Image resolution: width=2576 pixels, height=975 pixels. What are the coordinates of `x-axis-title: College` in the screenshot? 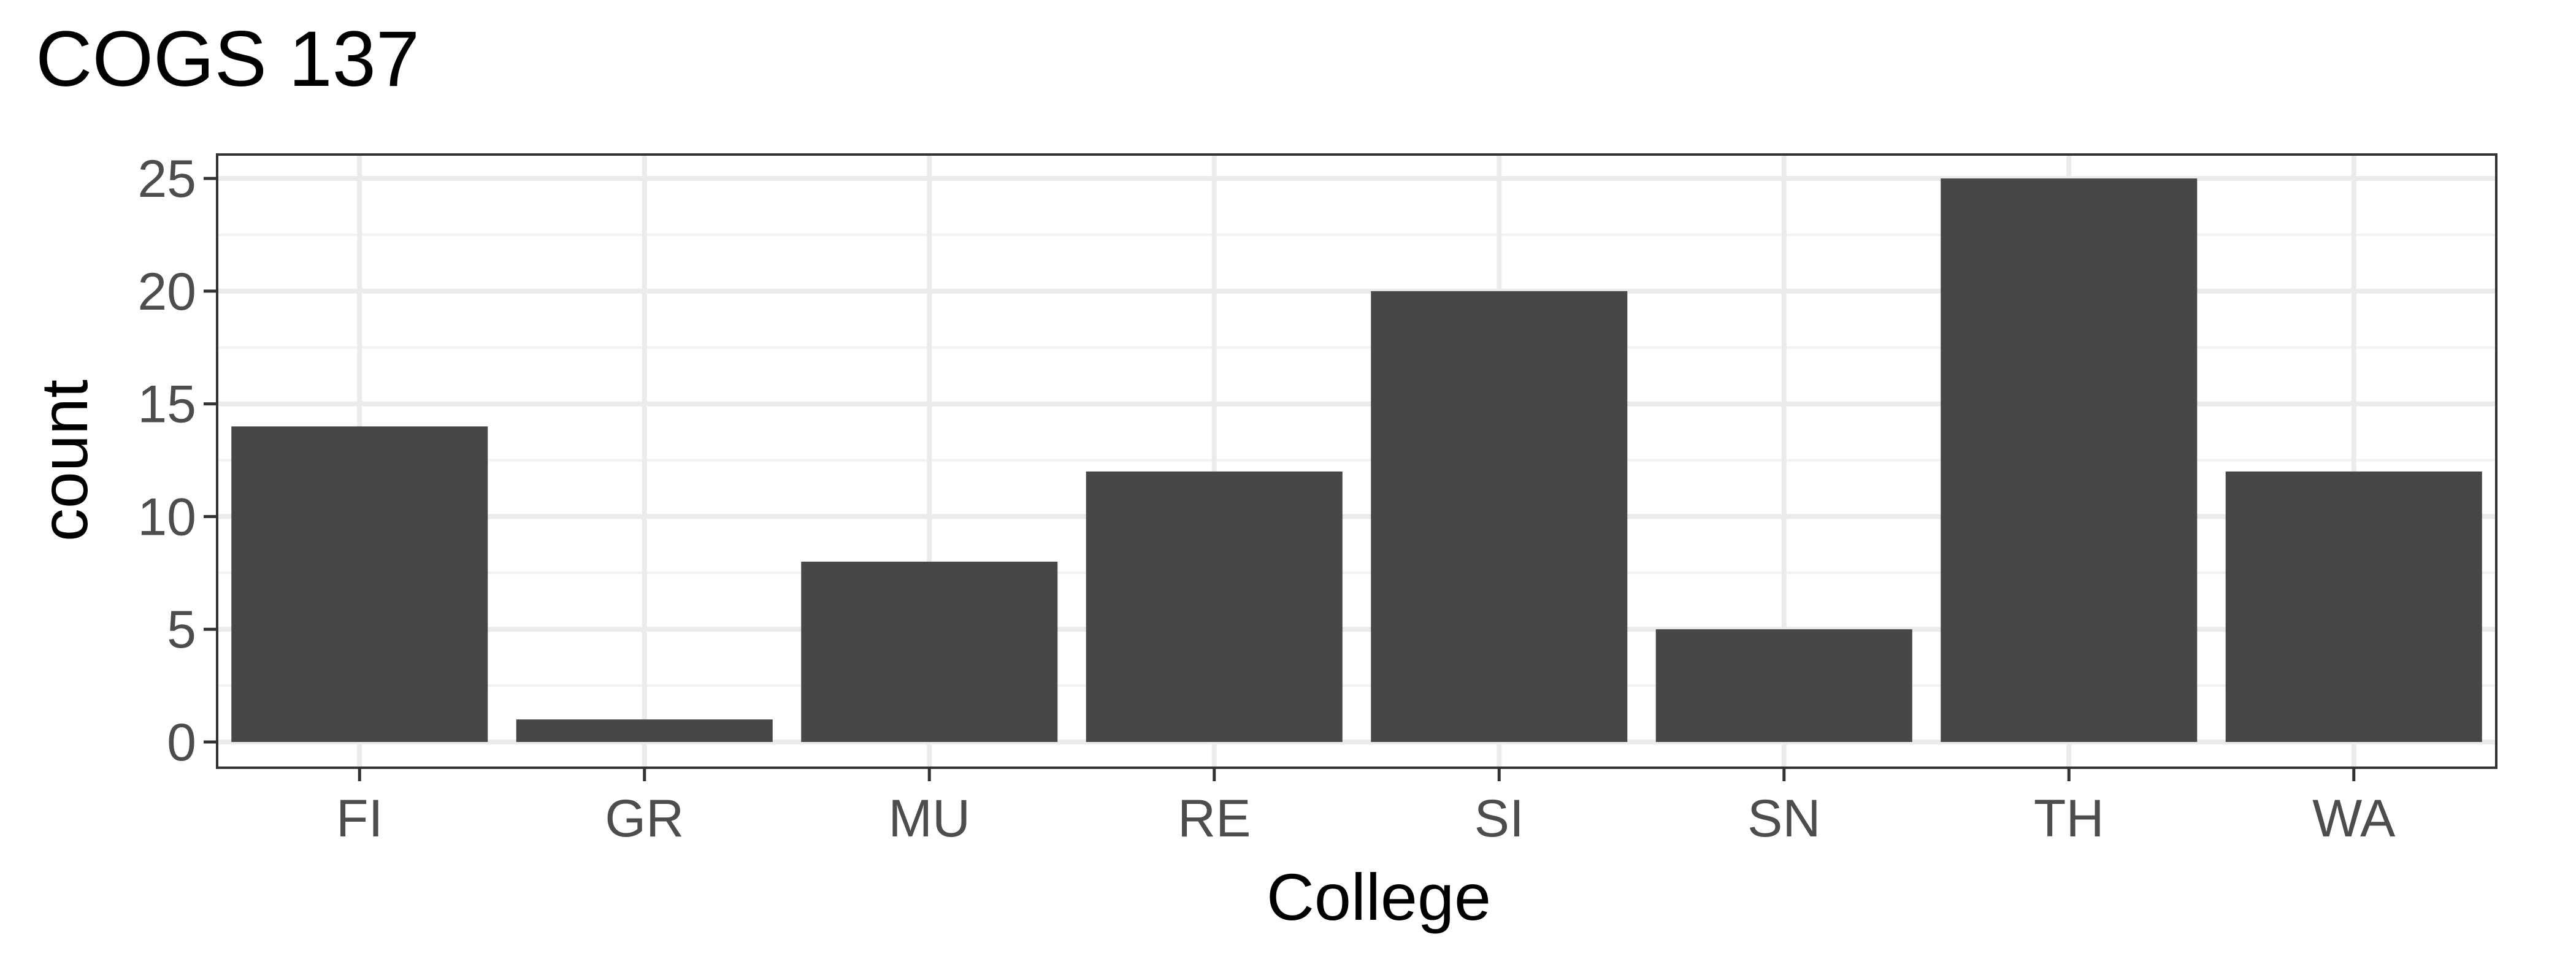 It's located at (1379, 897).